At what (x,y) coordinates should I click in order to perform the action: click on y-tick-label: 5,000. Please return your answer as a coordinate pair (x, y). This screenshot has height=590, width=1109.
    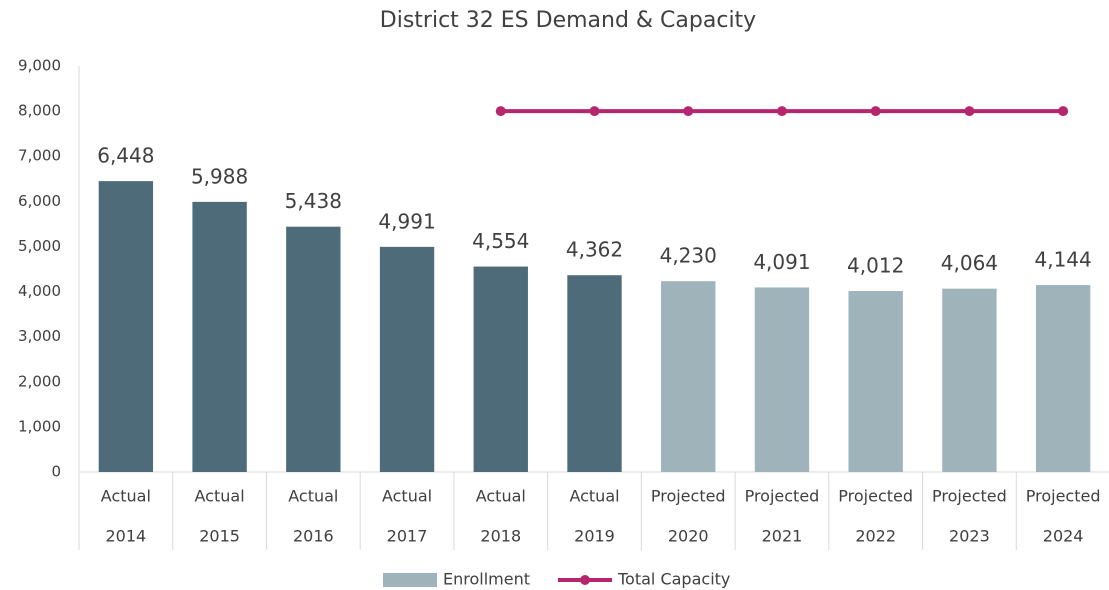
    Looking at the image, I should click on (39, 246).